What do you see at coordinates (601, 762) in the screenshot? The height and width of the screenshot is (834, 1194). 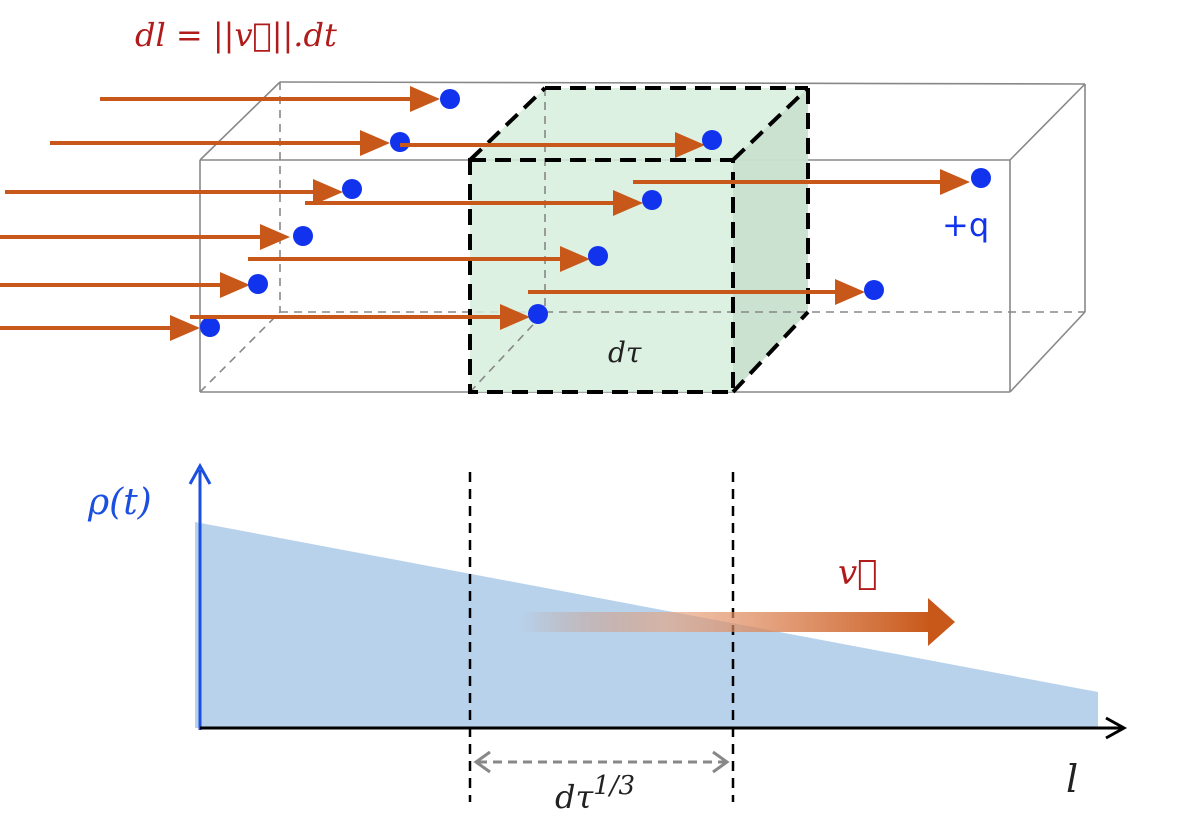 I see `interval-dimension-arrow` at bounding box center [601, 762].